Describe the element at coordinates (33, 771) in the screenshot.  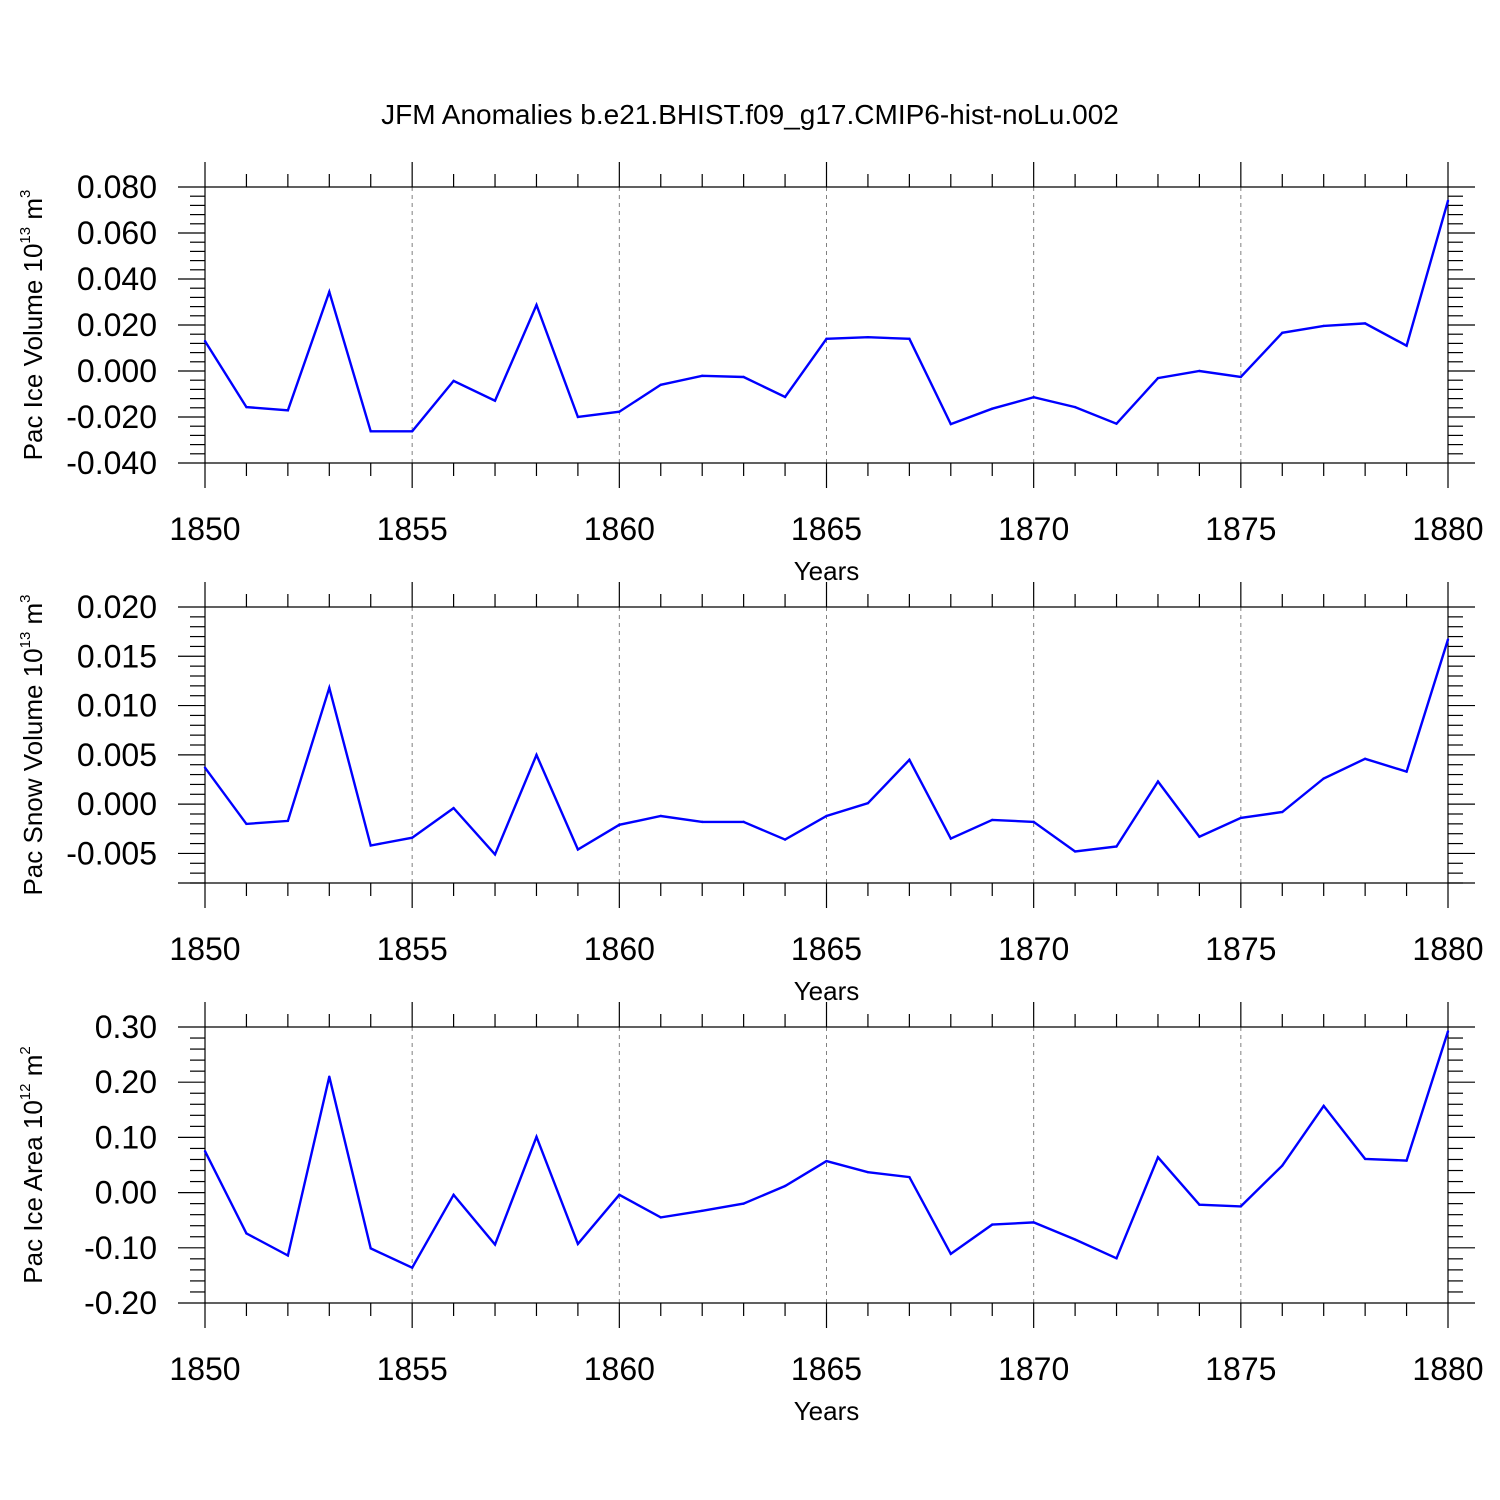
I see `y-axis-title-text: Pac Snow Volume 10` at that location.